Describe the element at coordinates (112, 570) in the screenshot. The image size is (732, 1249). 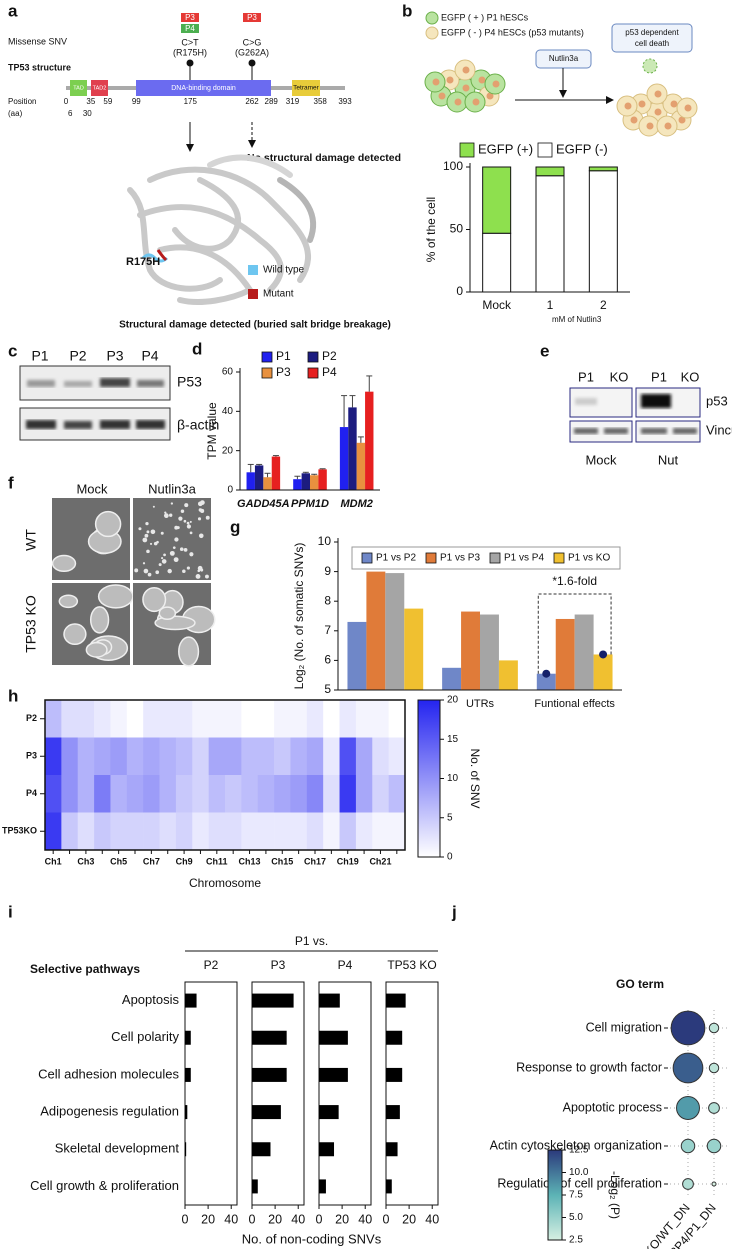
I see `panel-f: f Mock Nutlin3a WT TP53 KO` at that location.